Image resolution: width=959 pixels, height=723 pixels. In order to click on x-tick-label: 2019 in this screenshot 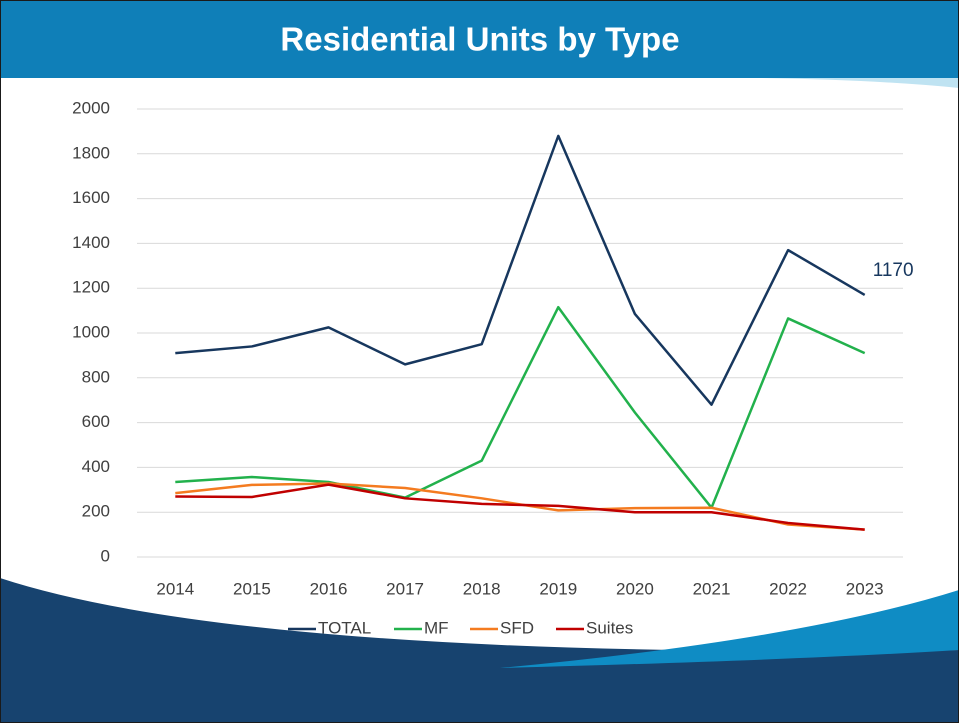, I will do `click(558, 588)`.